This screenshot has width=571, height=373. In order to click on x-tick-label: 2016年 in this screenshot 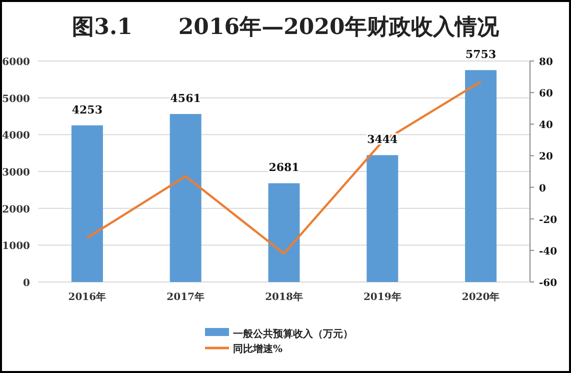, I will do `click(87, 297)`.